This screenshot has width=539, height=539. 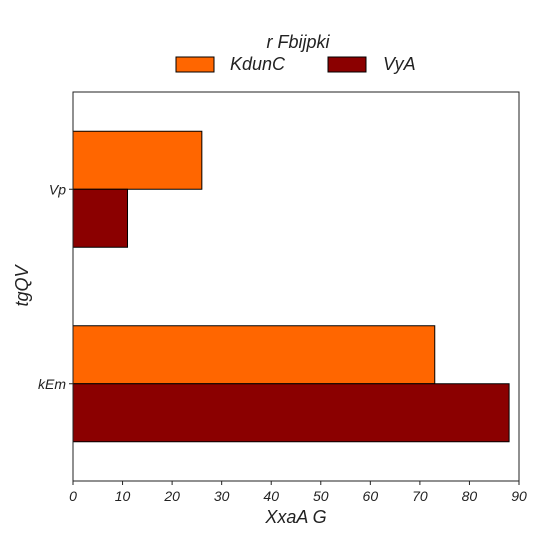 What do you see at coordinates (321, 496) in the screenshot?
I see `x-tick-label: 50` at bounding box center [321, 496].